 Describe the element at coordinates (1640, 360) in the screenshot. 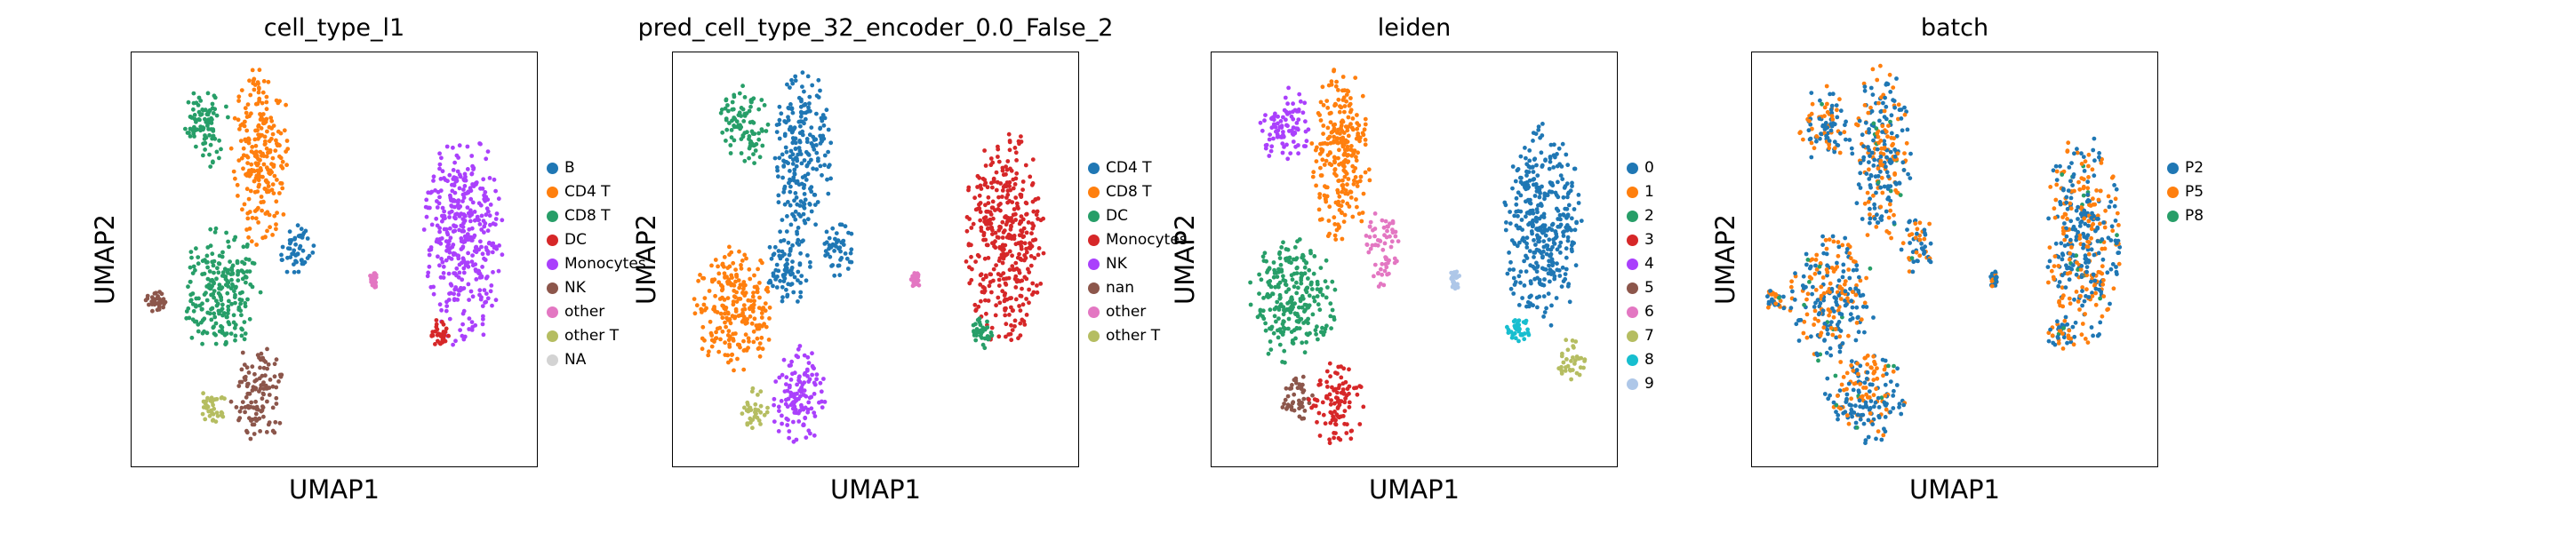

I see `legend-item: 8` at that location.